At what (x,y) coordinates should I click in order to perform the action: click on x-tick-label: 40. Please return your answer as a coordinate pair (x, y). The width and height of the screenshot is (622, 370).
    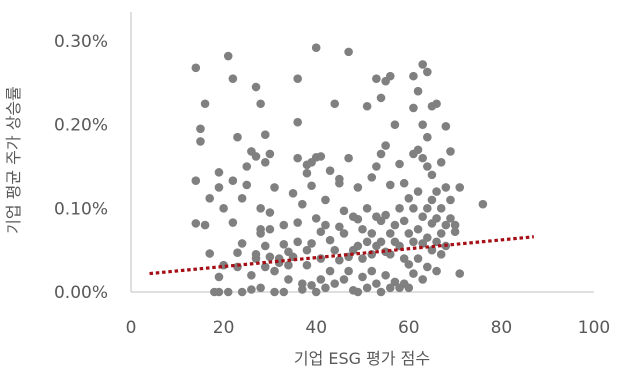
    Looking at the image, I should click on (316, 328).